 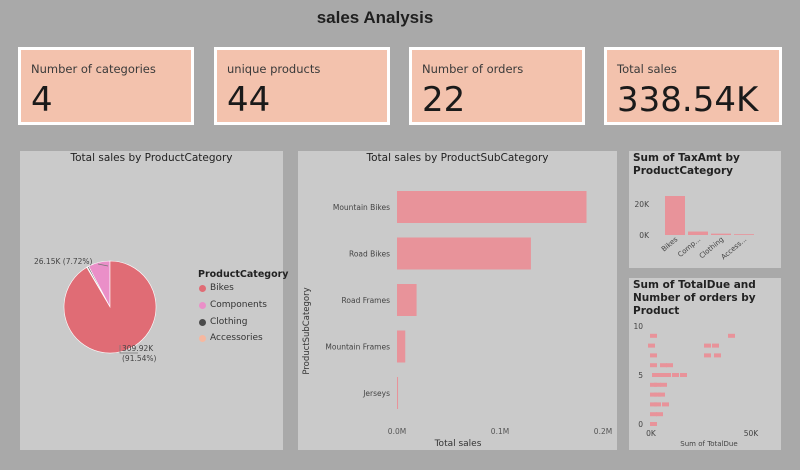 What do you see at coordinates (202, 305) in the screenshot?
I see `legend-dot-components` at bounding box center [202, 305].